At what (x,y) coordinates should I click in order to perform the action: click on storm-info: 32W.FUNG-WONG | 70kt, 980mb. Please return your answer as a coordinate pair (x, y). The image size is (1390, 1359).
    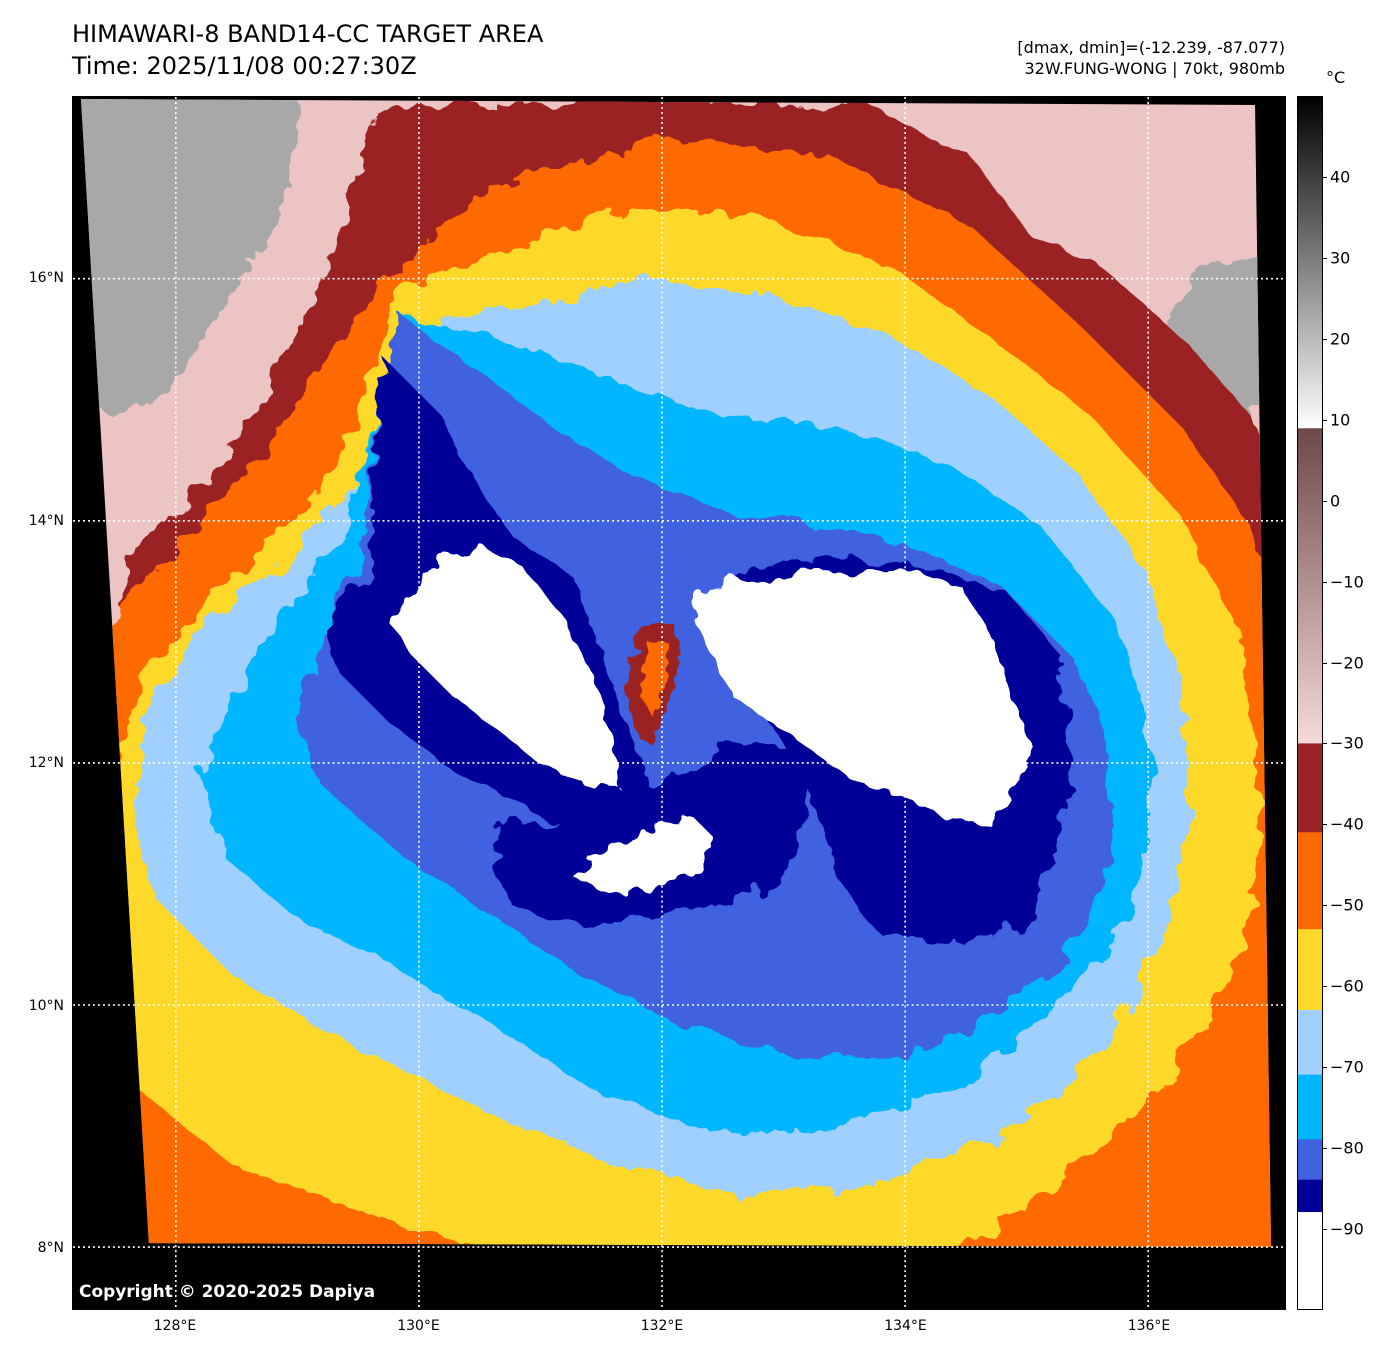
    Looking at the image, I should click on (1154, 68).